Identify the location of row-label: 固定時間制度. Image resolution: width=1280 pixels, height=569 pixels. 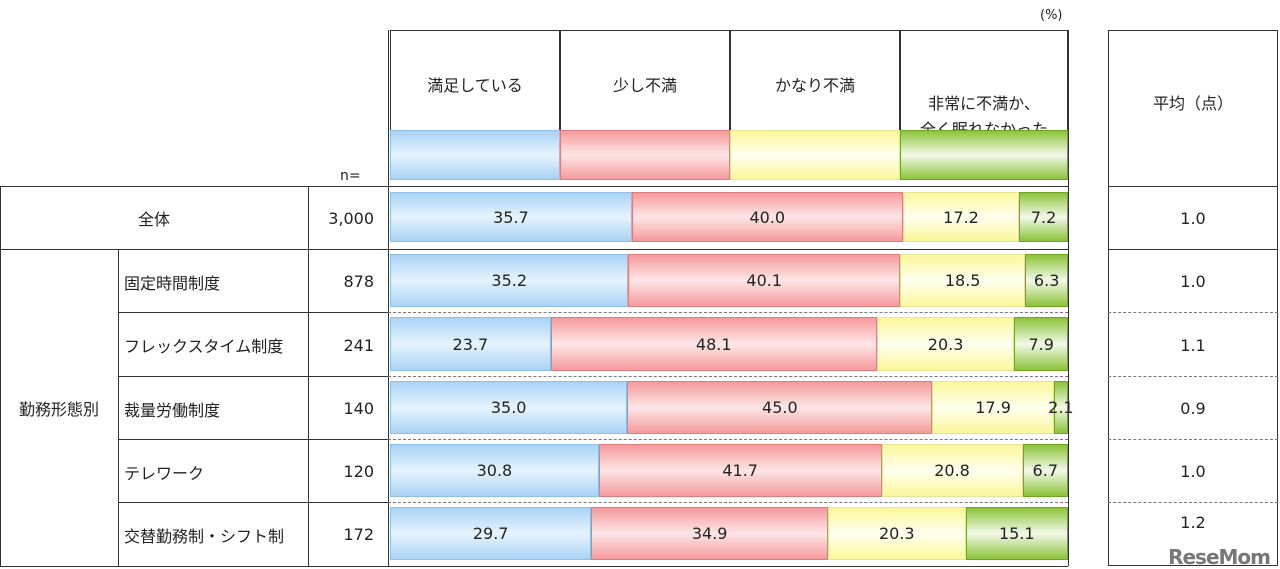
(172, 283).